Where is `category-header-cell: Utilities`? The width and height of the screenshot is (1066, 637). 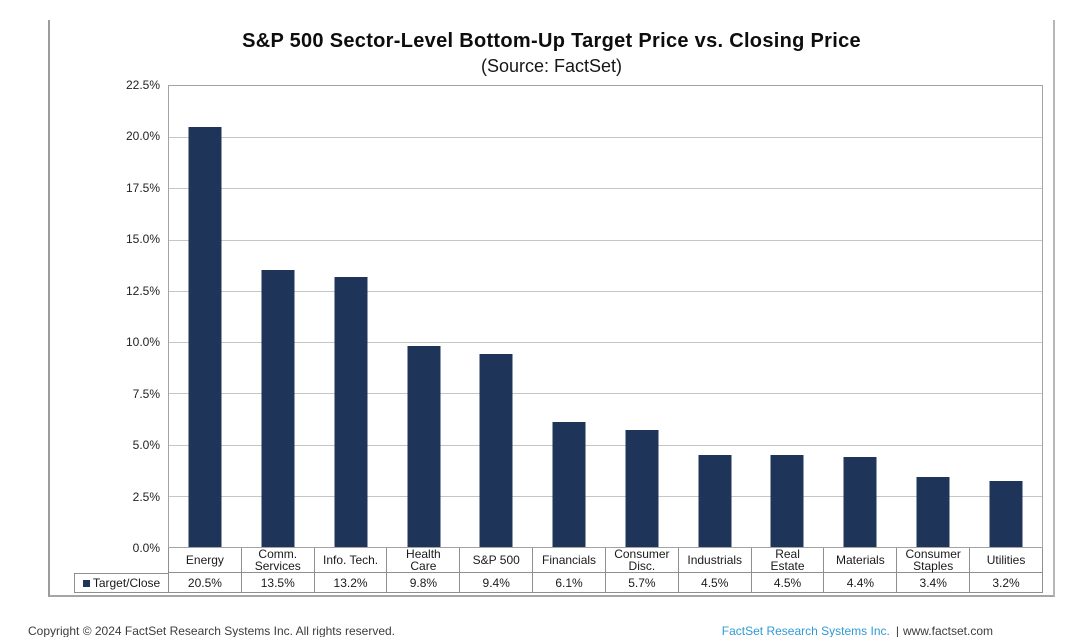 category-header-cell: Utilities is located at coordinates (1006, 560).